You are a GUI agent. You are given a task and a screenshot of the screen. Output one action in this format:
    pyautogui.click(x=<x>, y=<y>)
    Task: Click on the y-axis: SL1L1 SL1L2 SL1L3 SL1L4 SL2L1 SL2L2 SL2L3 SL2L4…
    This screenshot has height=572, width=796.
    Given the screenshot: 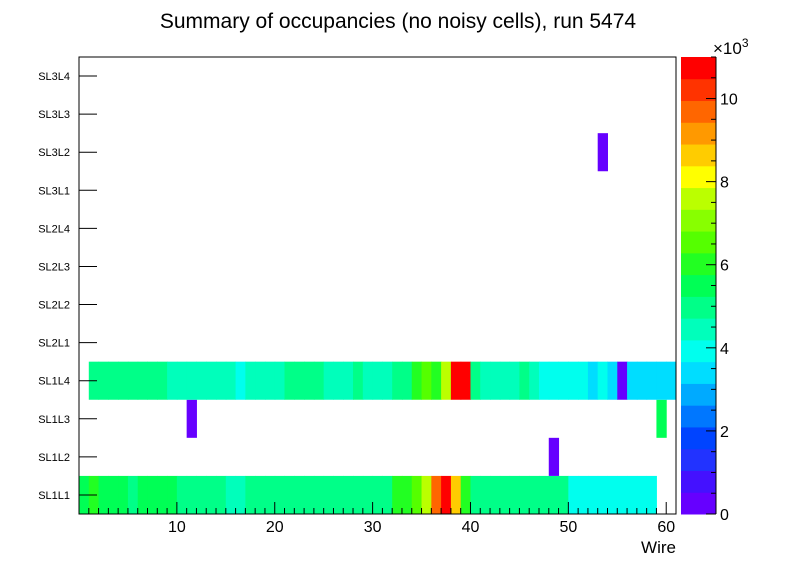 What is the action you would take?
    pyautogui.click(x=67, y=286)
    